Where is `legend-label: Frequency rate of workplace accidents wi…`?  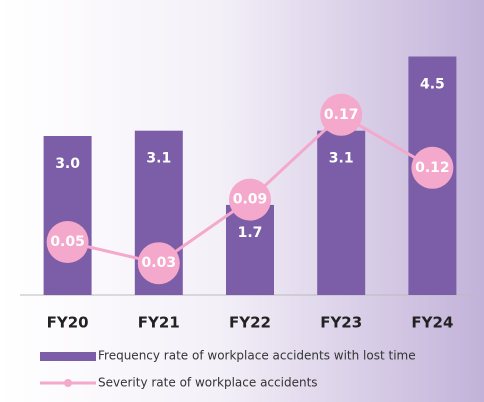
legend-label: Frequency rate of workplace accidents wi… is located at coordinates (257, 356).